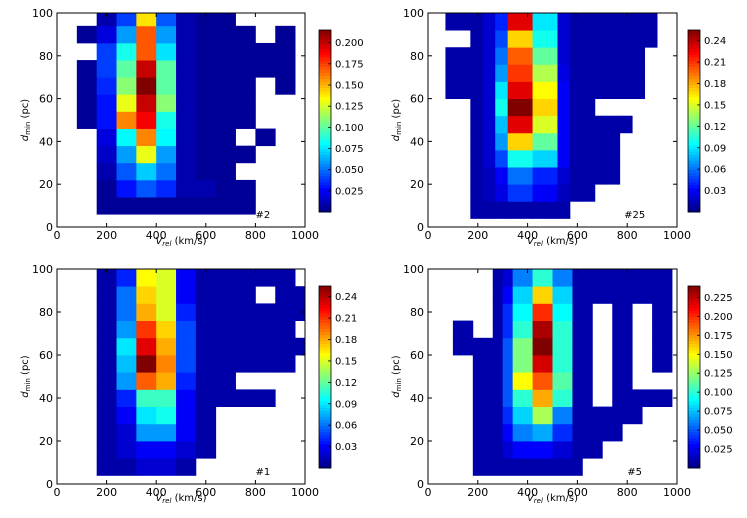  I want to click on colorbar-tick-label: 0.100, so click(718, 393).